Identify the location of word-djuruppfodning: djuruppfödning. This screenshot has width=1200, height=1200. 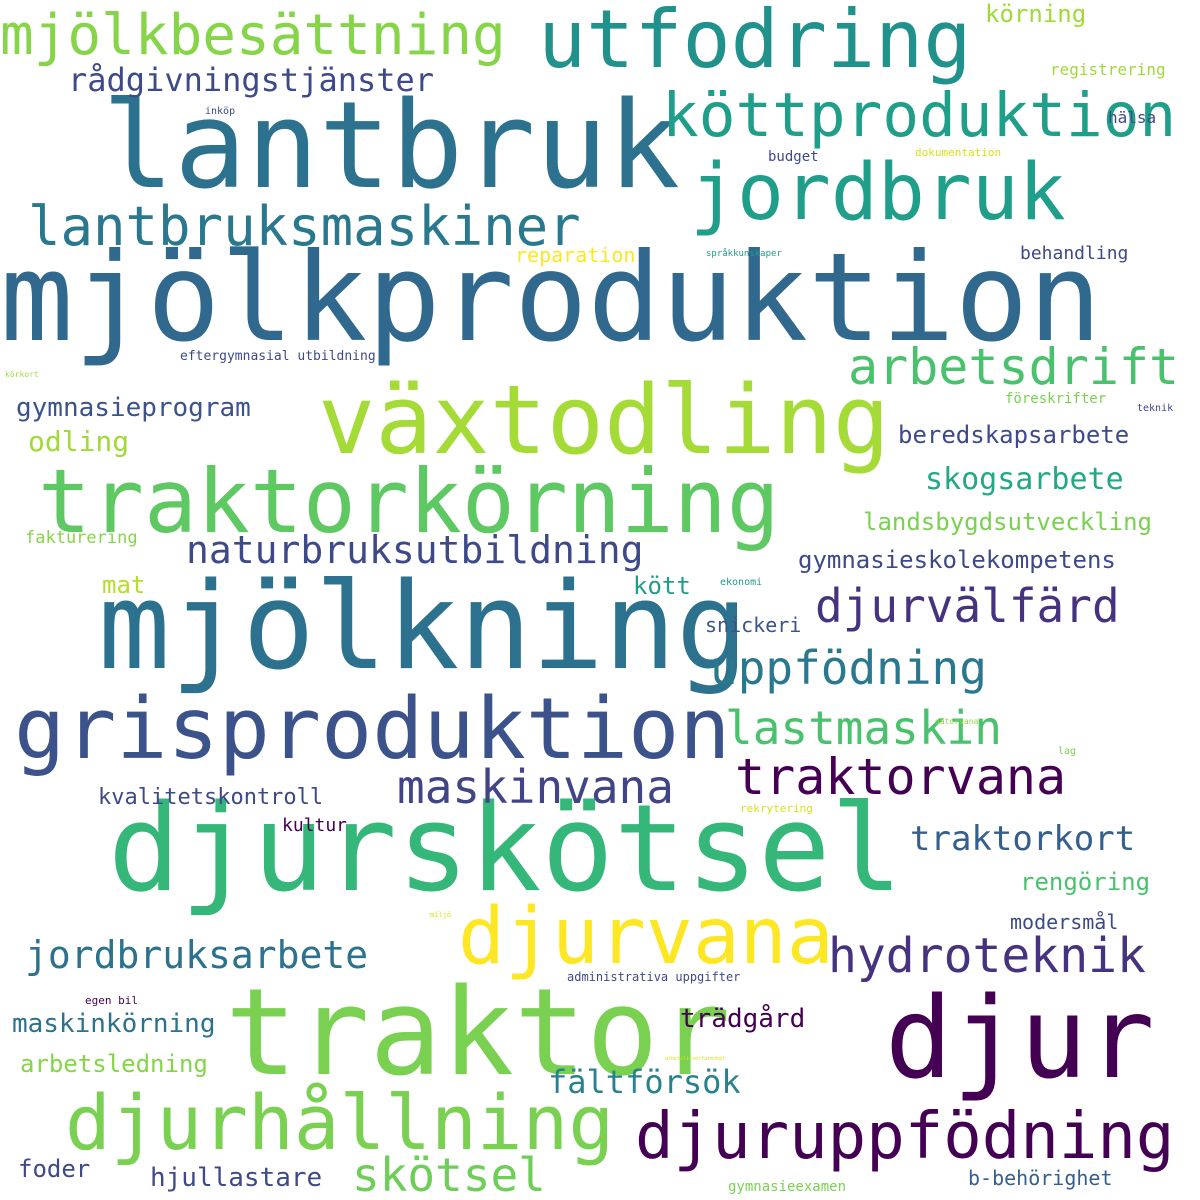
(905, 1137).